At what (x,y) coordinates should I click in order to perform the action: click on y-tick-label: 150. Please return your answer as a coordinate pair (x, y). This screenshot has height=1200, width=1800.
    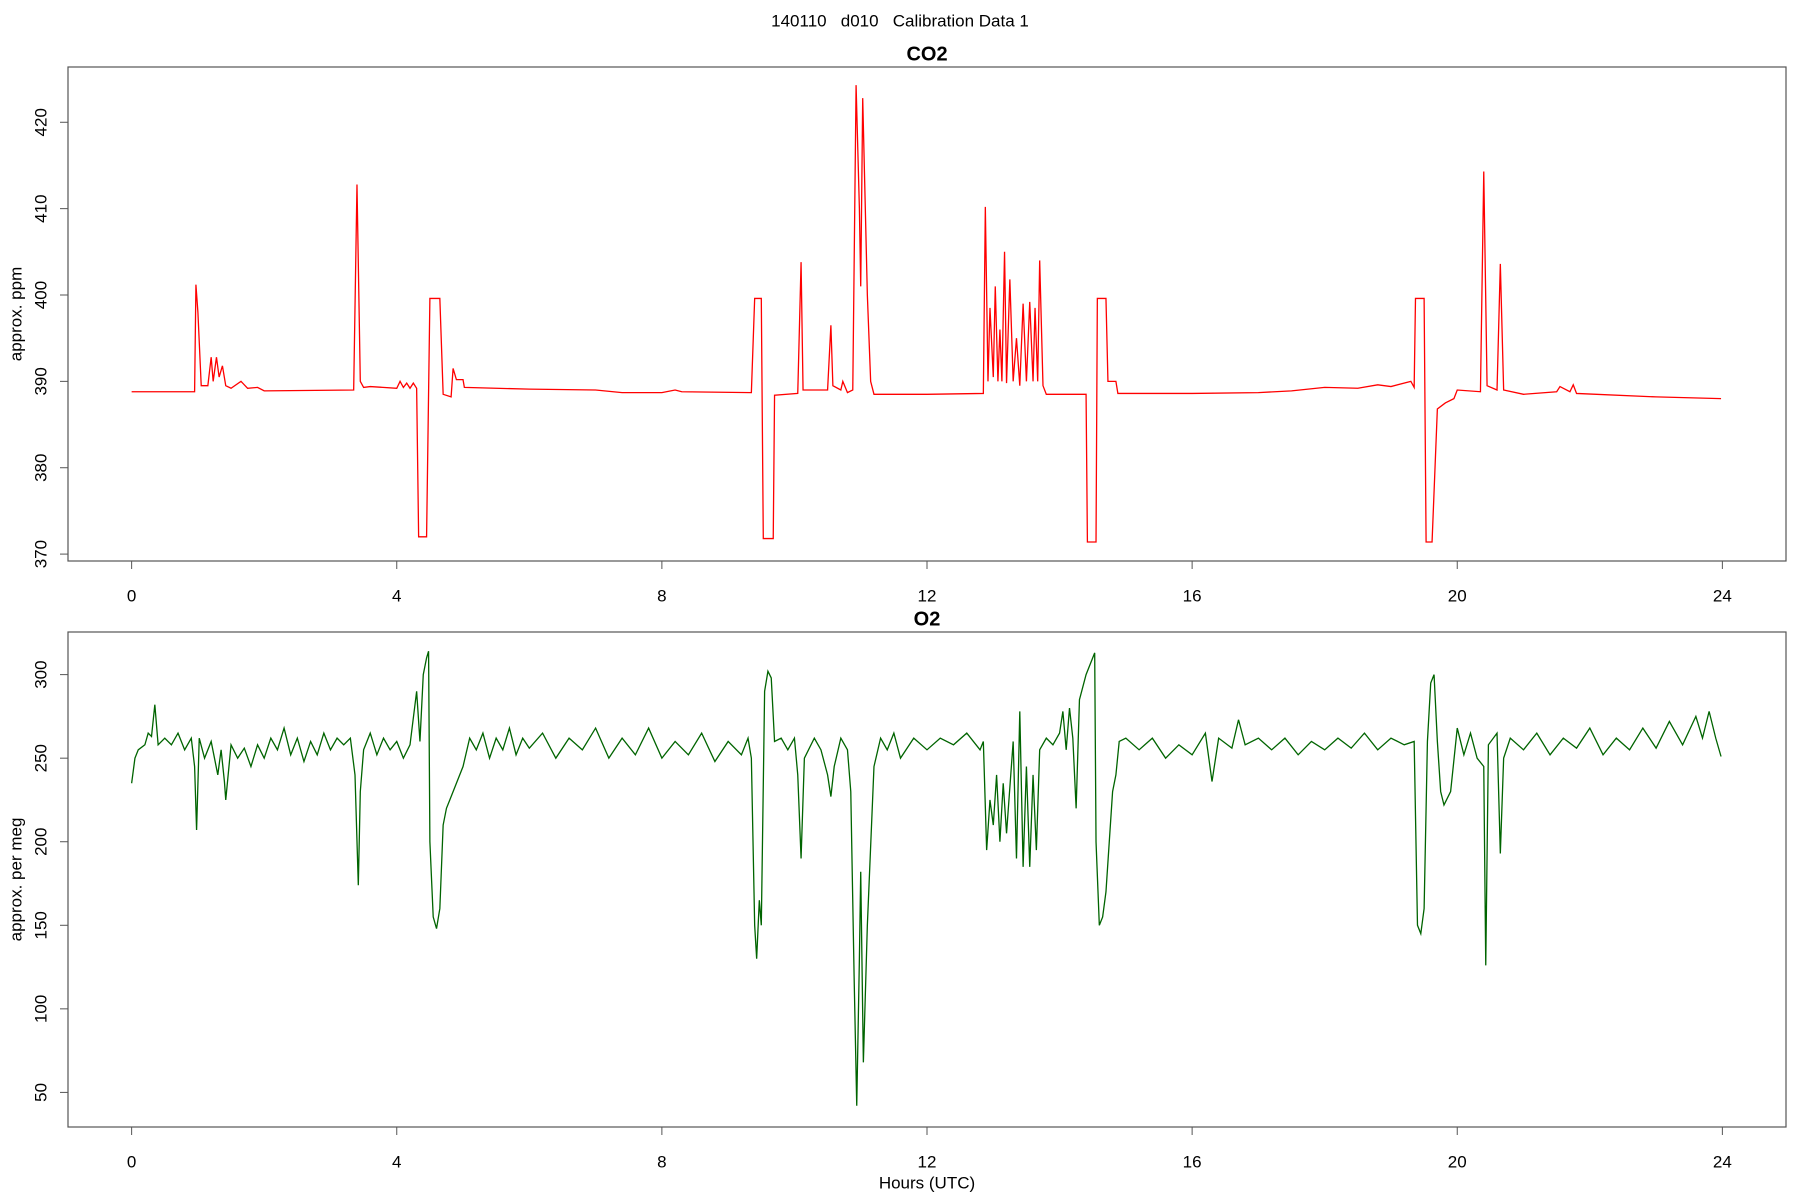
    Looking at the image, I should click on (40, 925).